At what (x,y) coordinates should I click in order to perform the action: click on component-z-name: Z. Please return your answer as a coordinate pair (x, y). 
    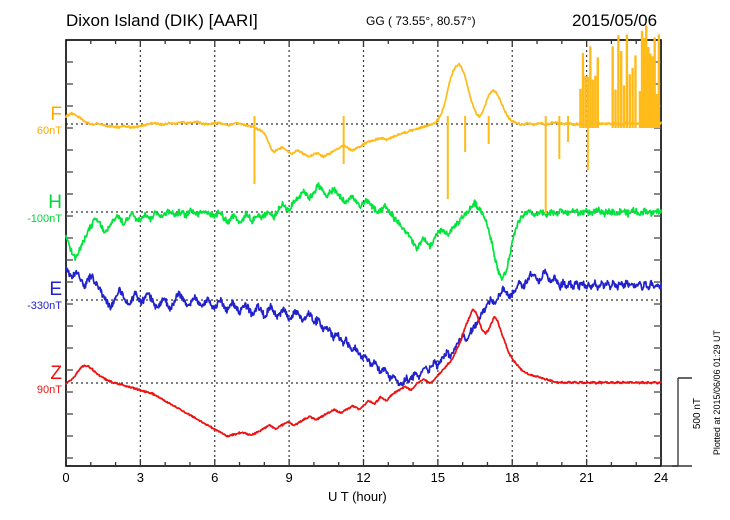
    Looking at the image, I should click on (56, 373).